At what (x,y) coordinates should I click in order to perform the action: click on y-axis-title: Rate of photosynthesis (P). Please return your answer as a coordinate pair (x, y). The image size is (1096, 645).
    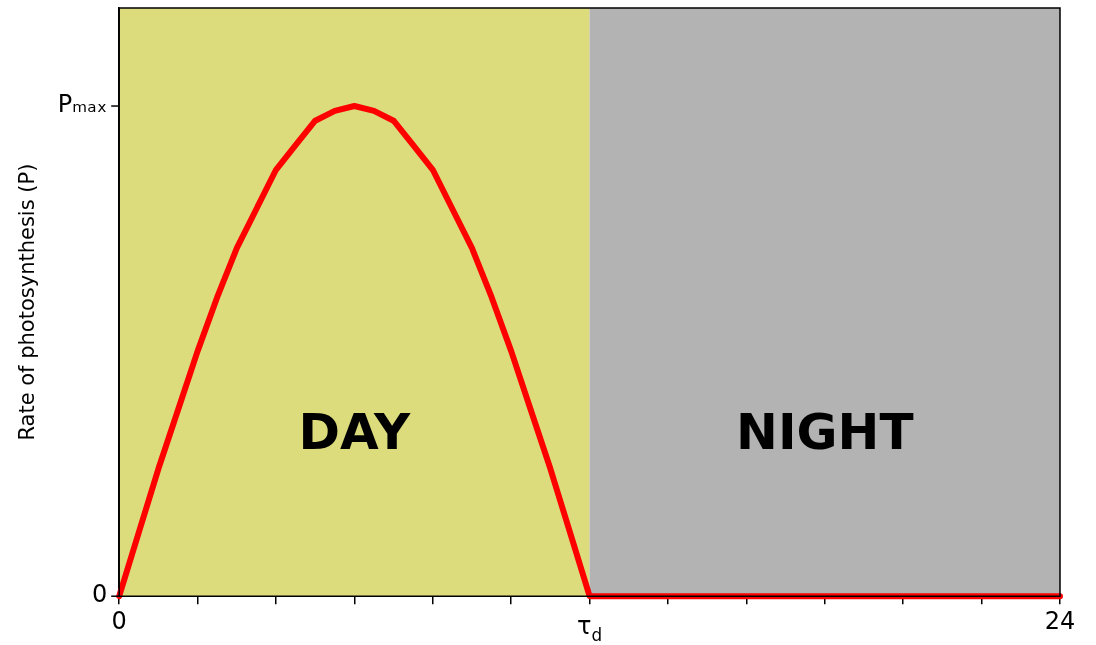
    Looking at the image, I should click on (27, 302).